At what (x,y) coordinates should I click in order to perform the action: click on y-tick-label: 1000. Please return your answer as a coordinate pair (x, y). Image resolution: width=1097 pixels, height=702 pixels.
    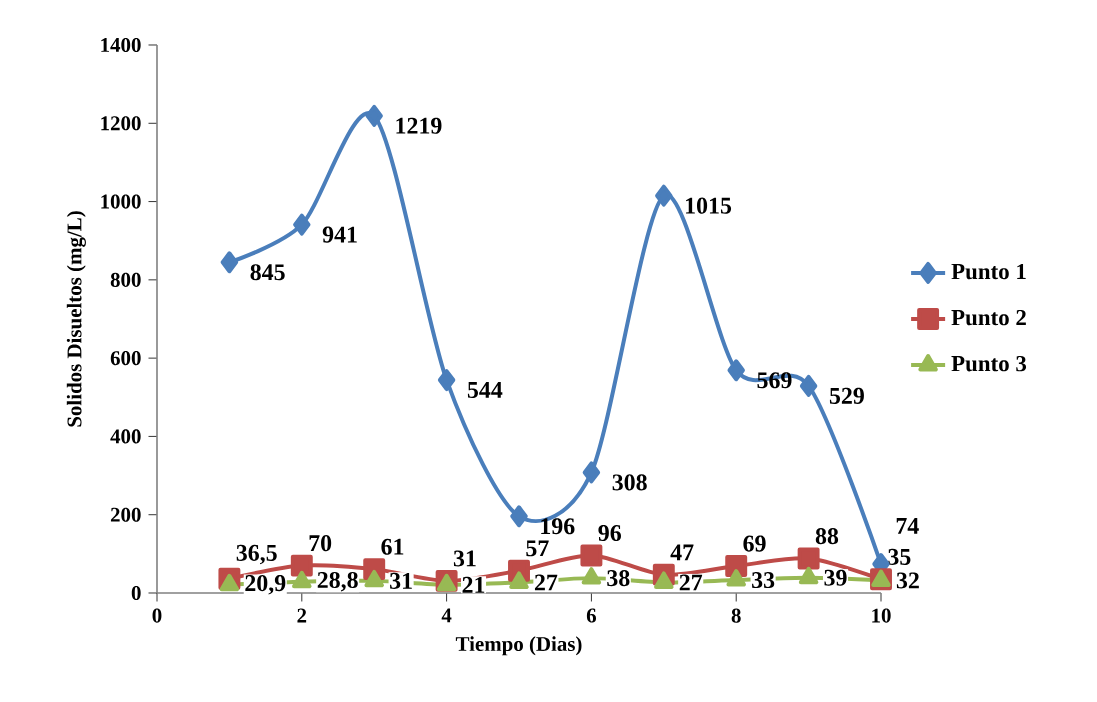
    Looking at the image, I should click on (121, 201).